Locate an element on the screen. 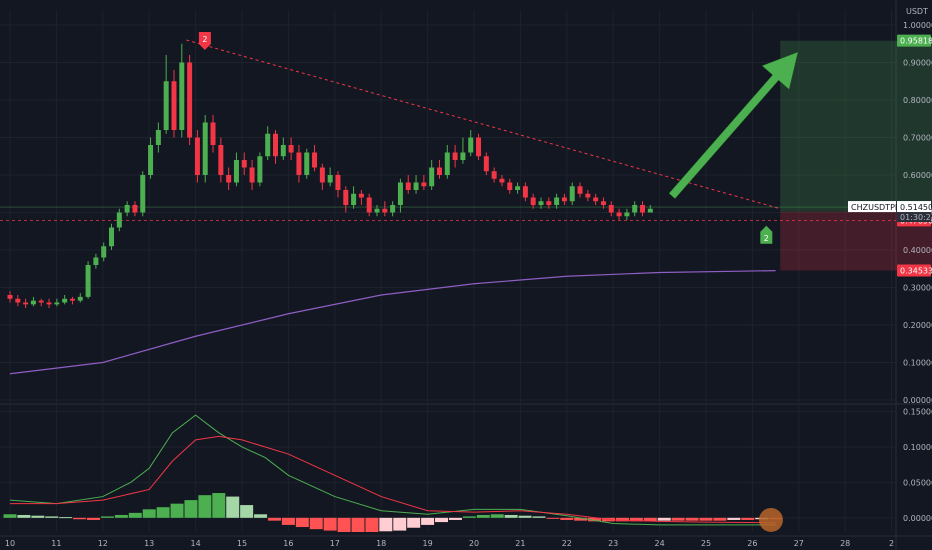 Image resolution: width=932 pixels, height=550 pixels. time-tick-label: 13 is located at coordinates (149, 543).